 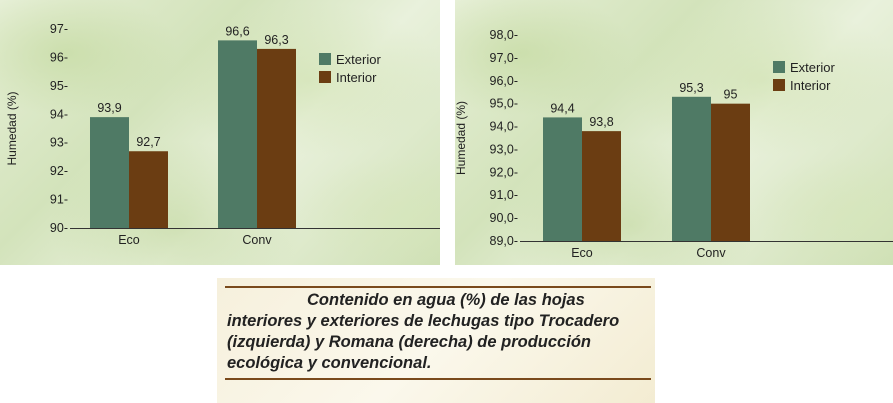 What do you see at coordinates (59, 86) in the screenshot?
I see `y-tick-label: 95-` at bounding box center [59, 86].